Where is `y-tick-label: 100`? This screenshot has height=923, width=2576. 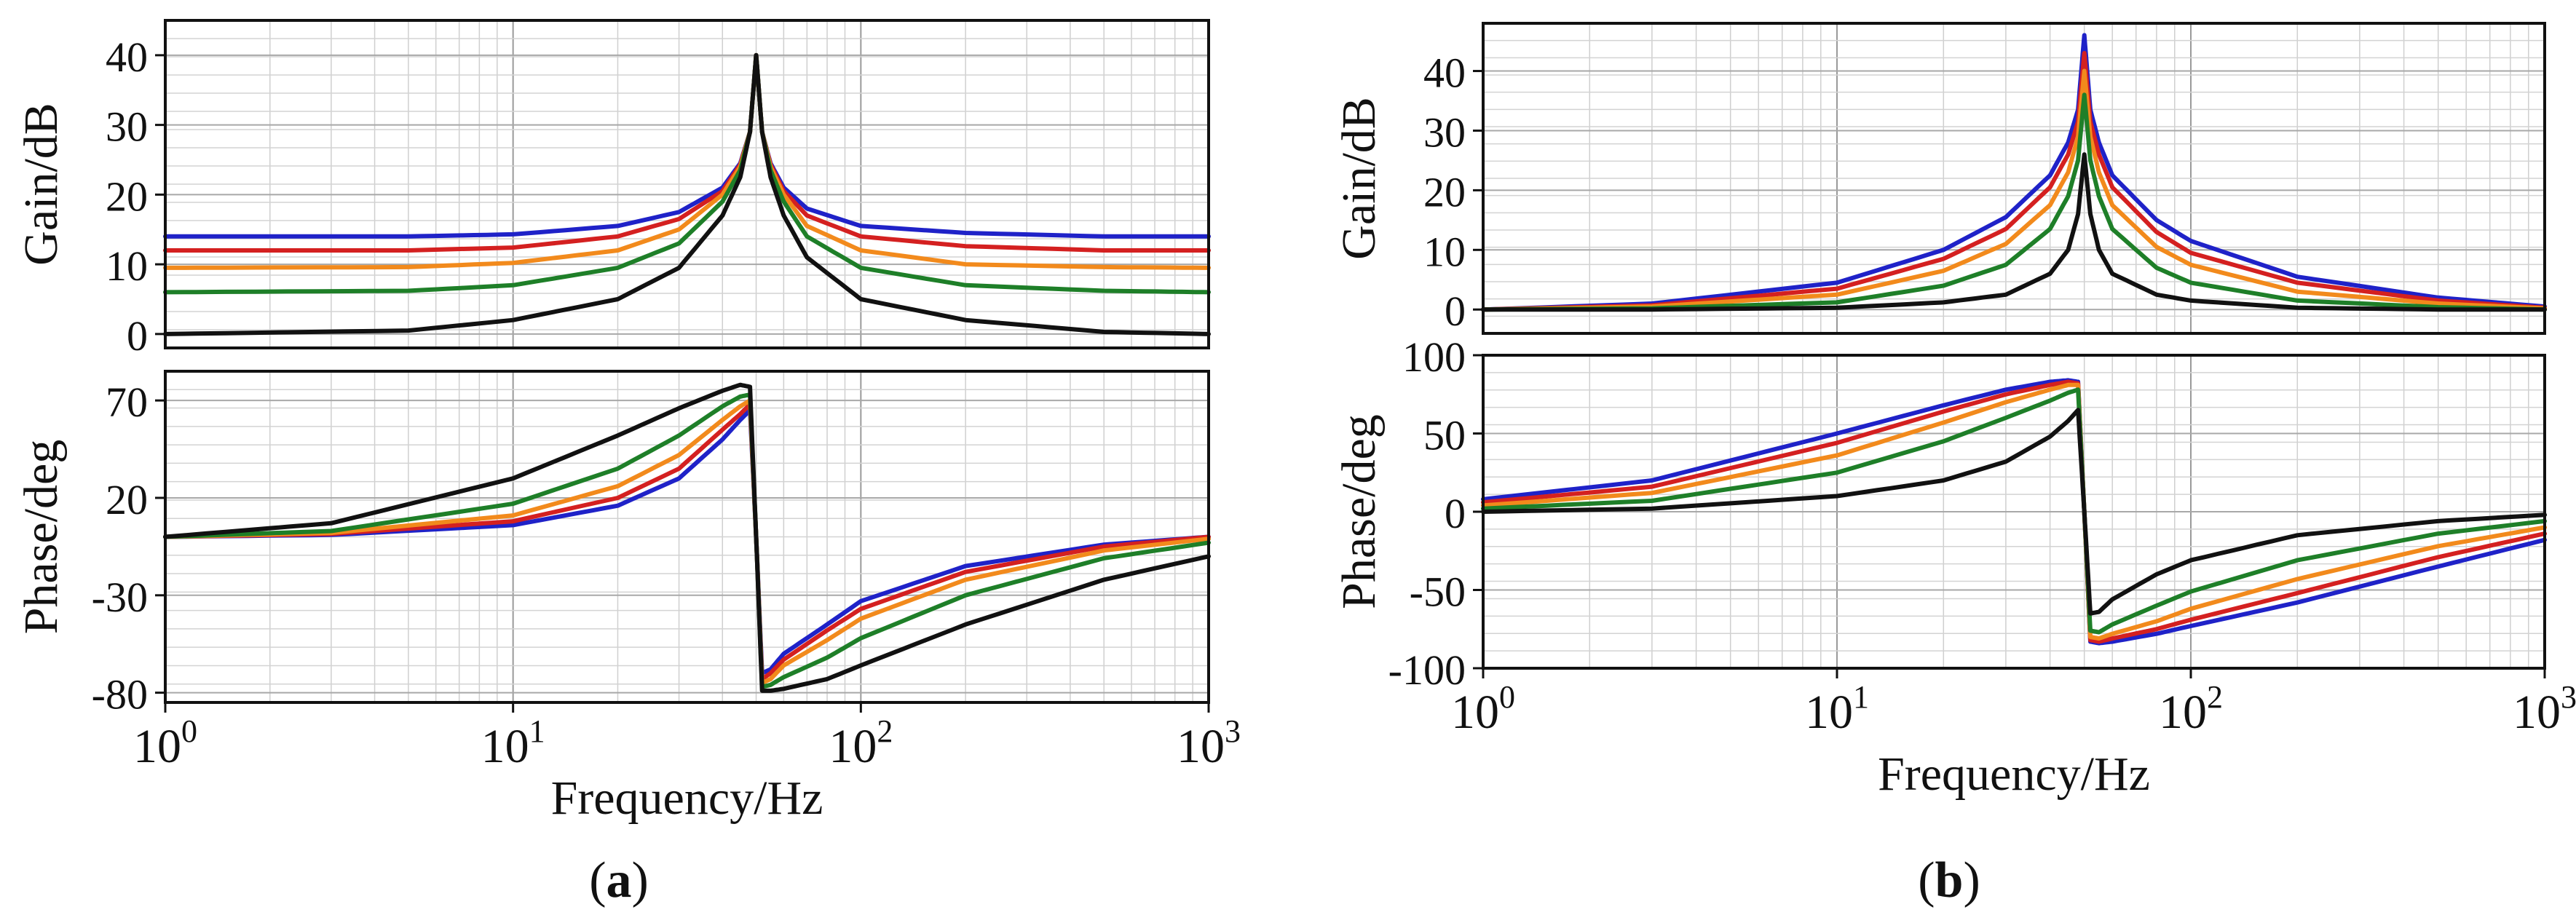 y-tick-label: 100 is located at coordinates (1434, 357).